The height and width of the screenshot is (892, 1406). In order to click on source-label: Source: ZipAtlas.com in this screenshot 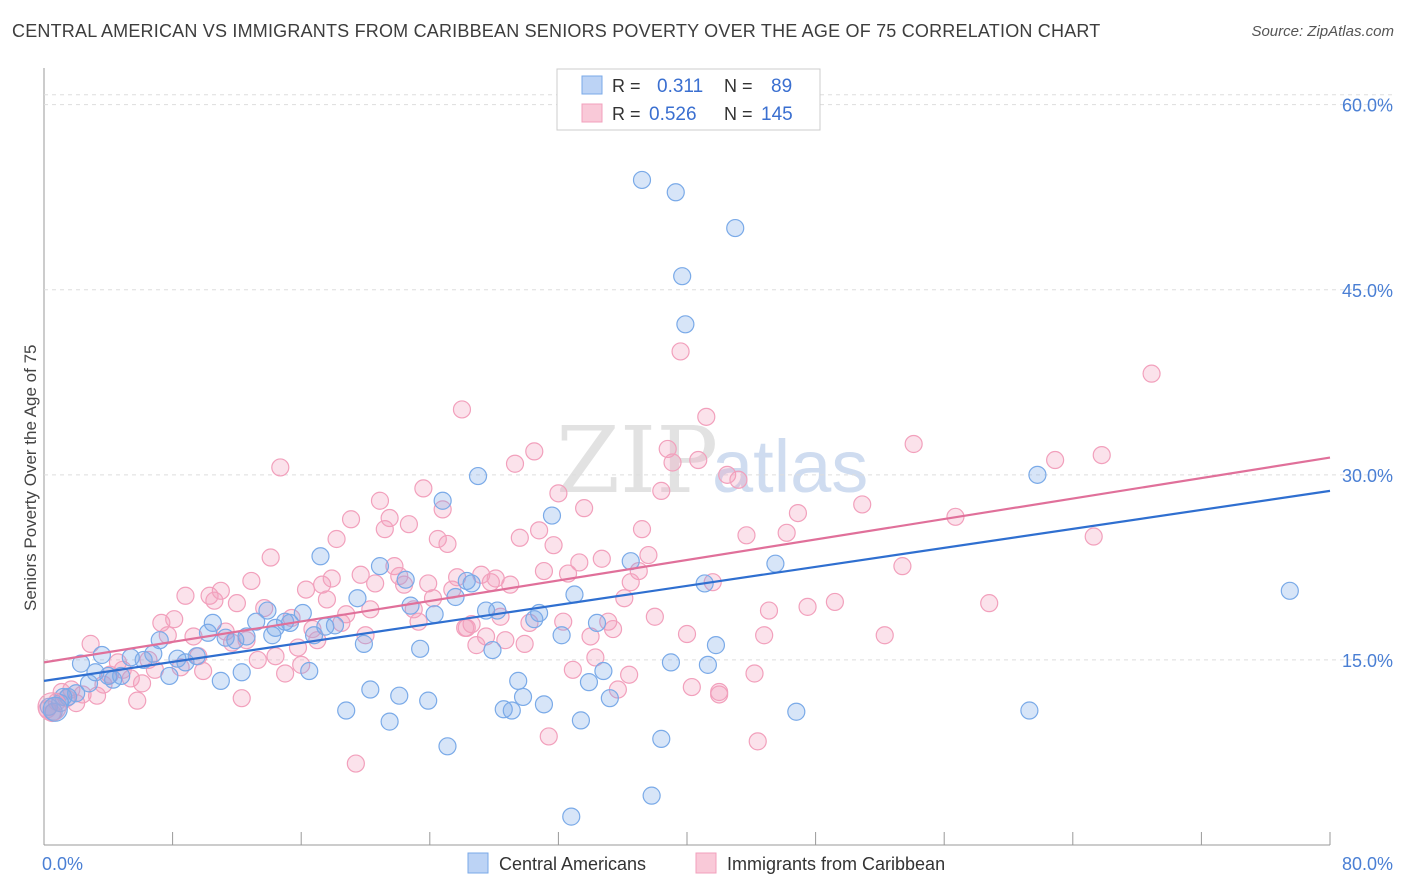, I will do `click(1322, 31)`.